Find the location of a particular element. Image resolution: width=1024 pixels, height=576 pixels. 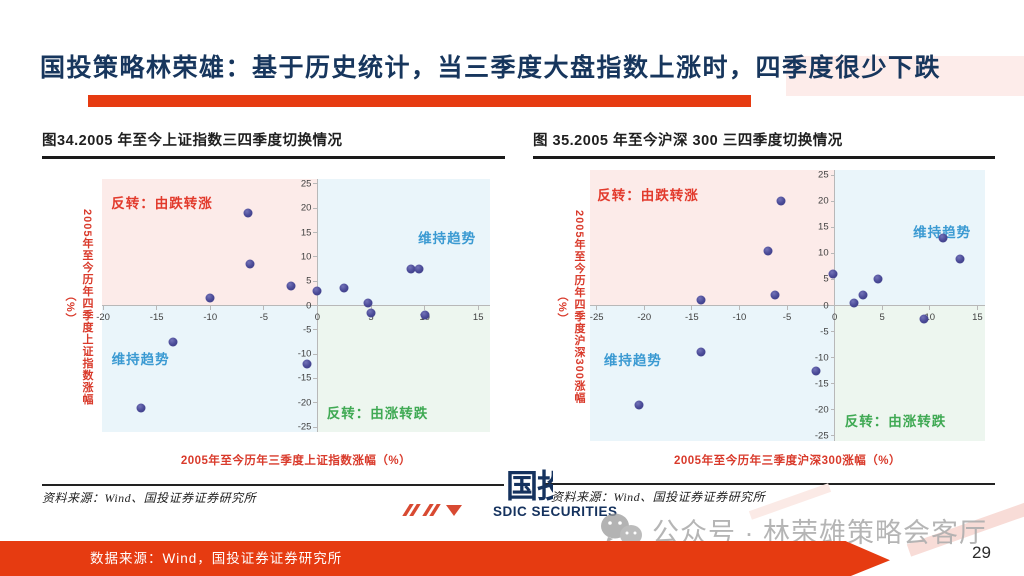

y-tick-label: 10 is located at coordinates (823, 253).